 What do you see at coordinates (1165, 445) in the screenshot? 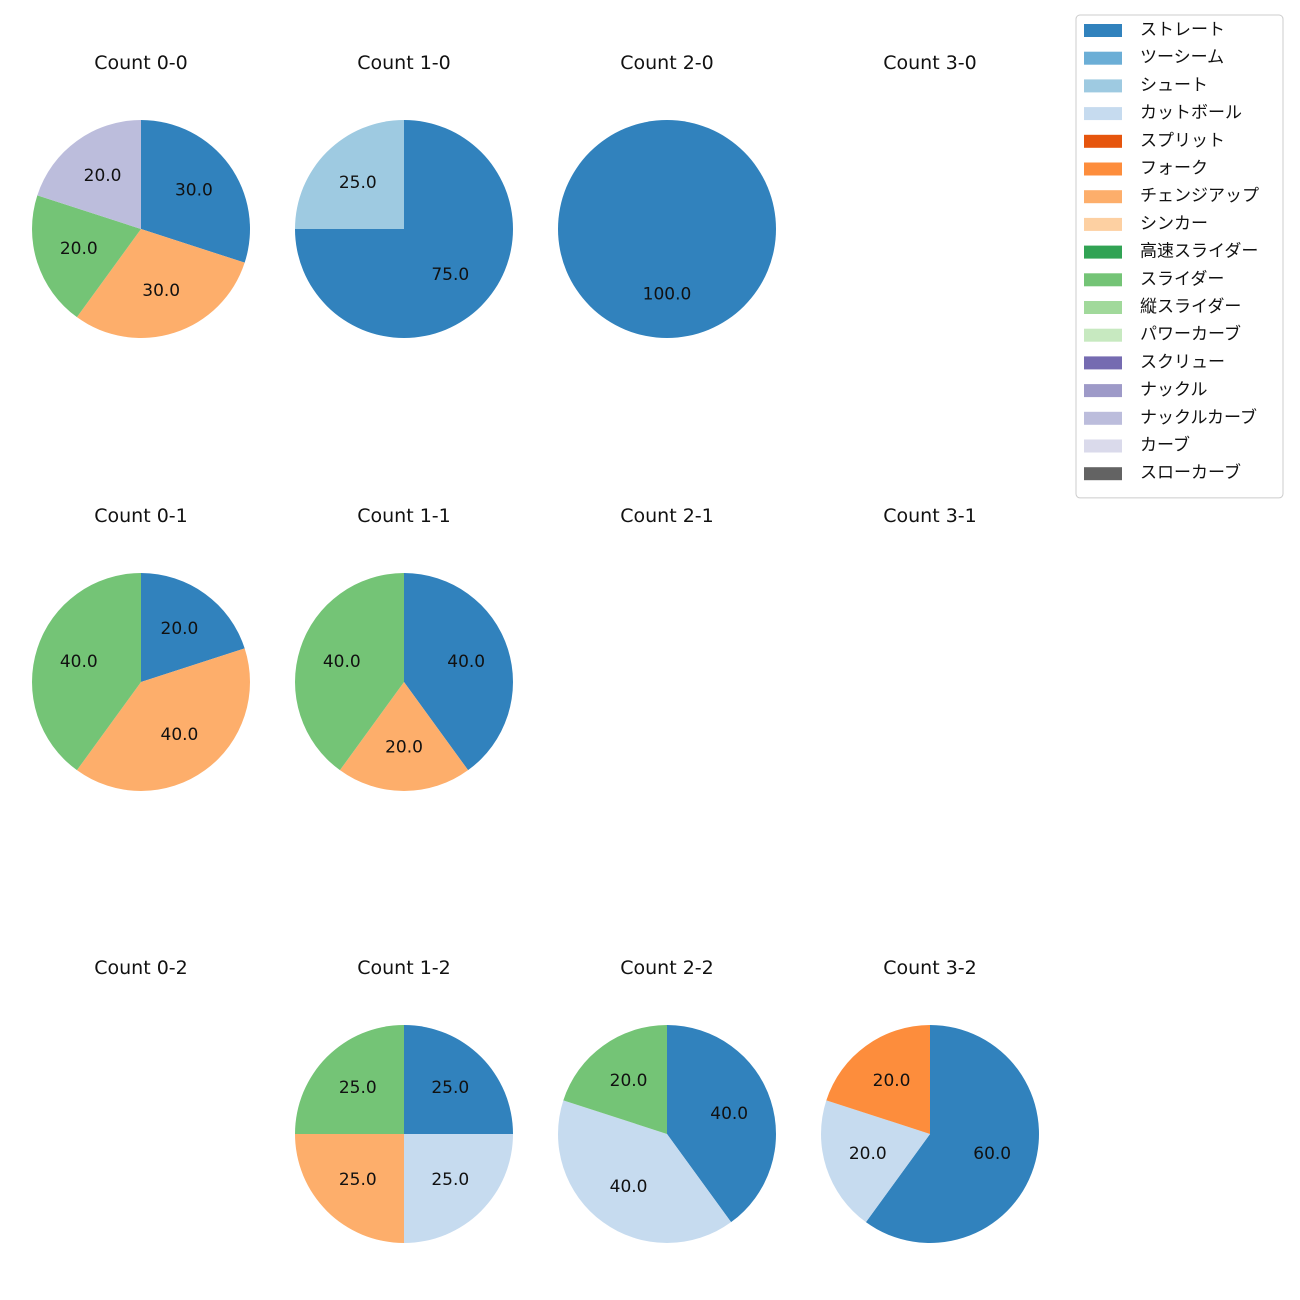
I see `legend-label: カーブ` at bounding box center [1165, 445].